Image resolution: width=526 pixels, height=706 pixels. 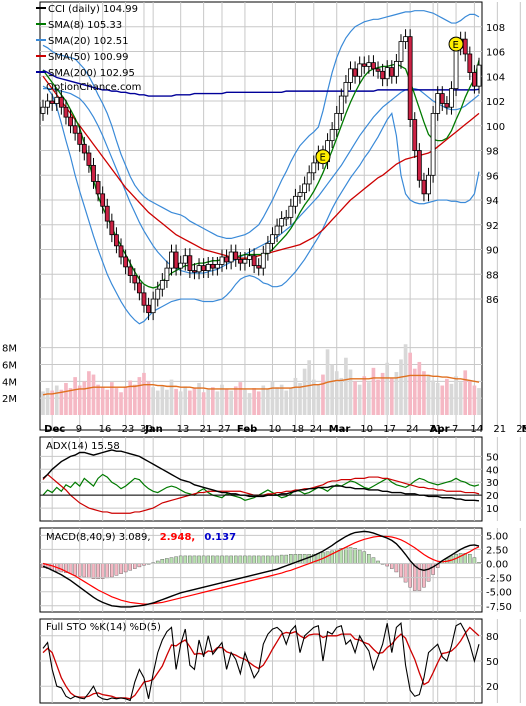 What do you see at coordinates (492, 662) in the screenshot?
I see `sto-y-tick: 50` at bounding box center [492, 662].